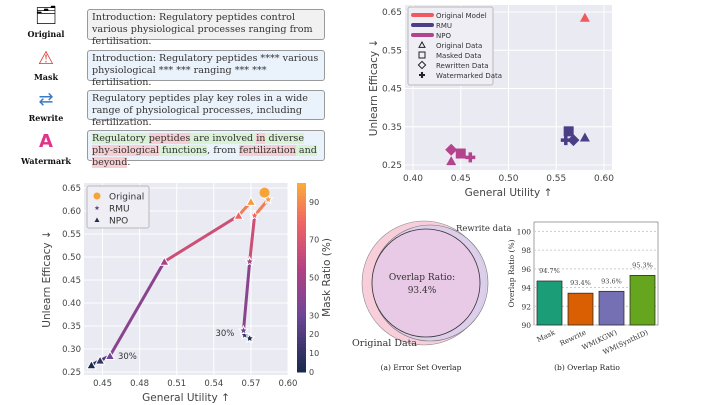 This screenshot has height=405, width=720. Describe the element at coordinates (314, 202) in the screenshot. I see `colorbar-tick-label: 90` at that location.